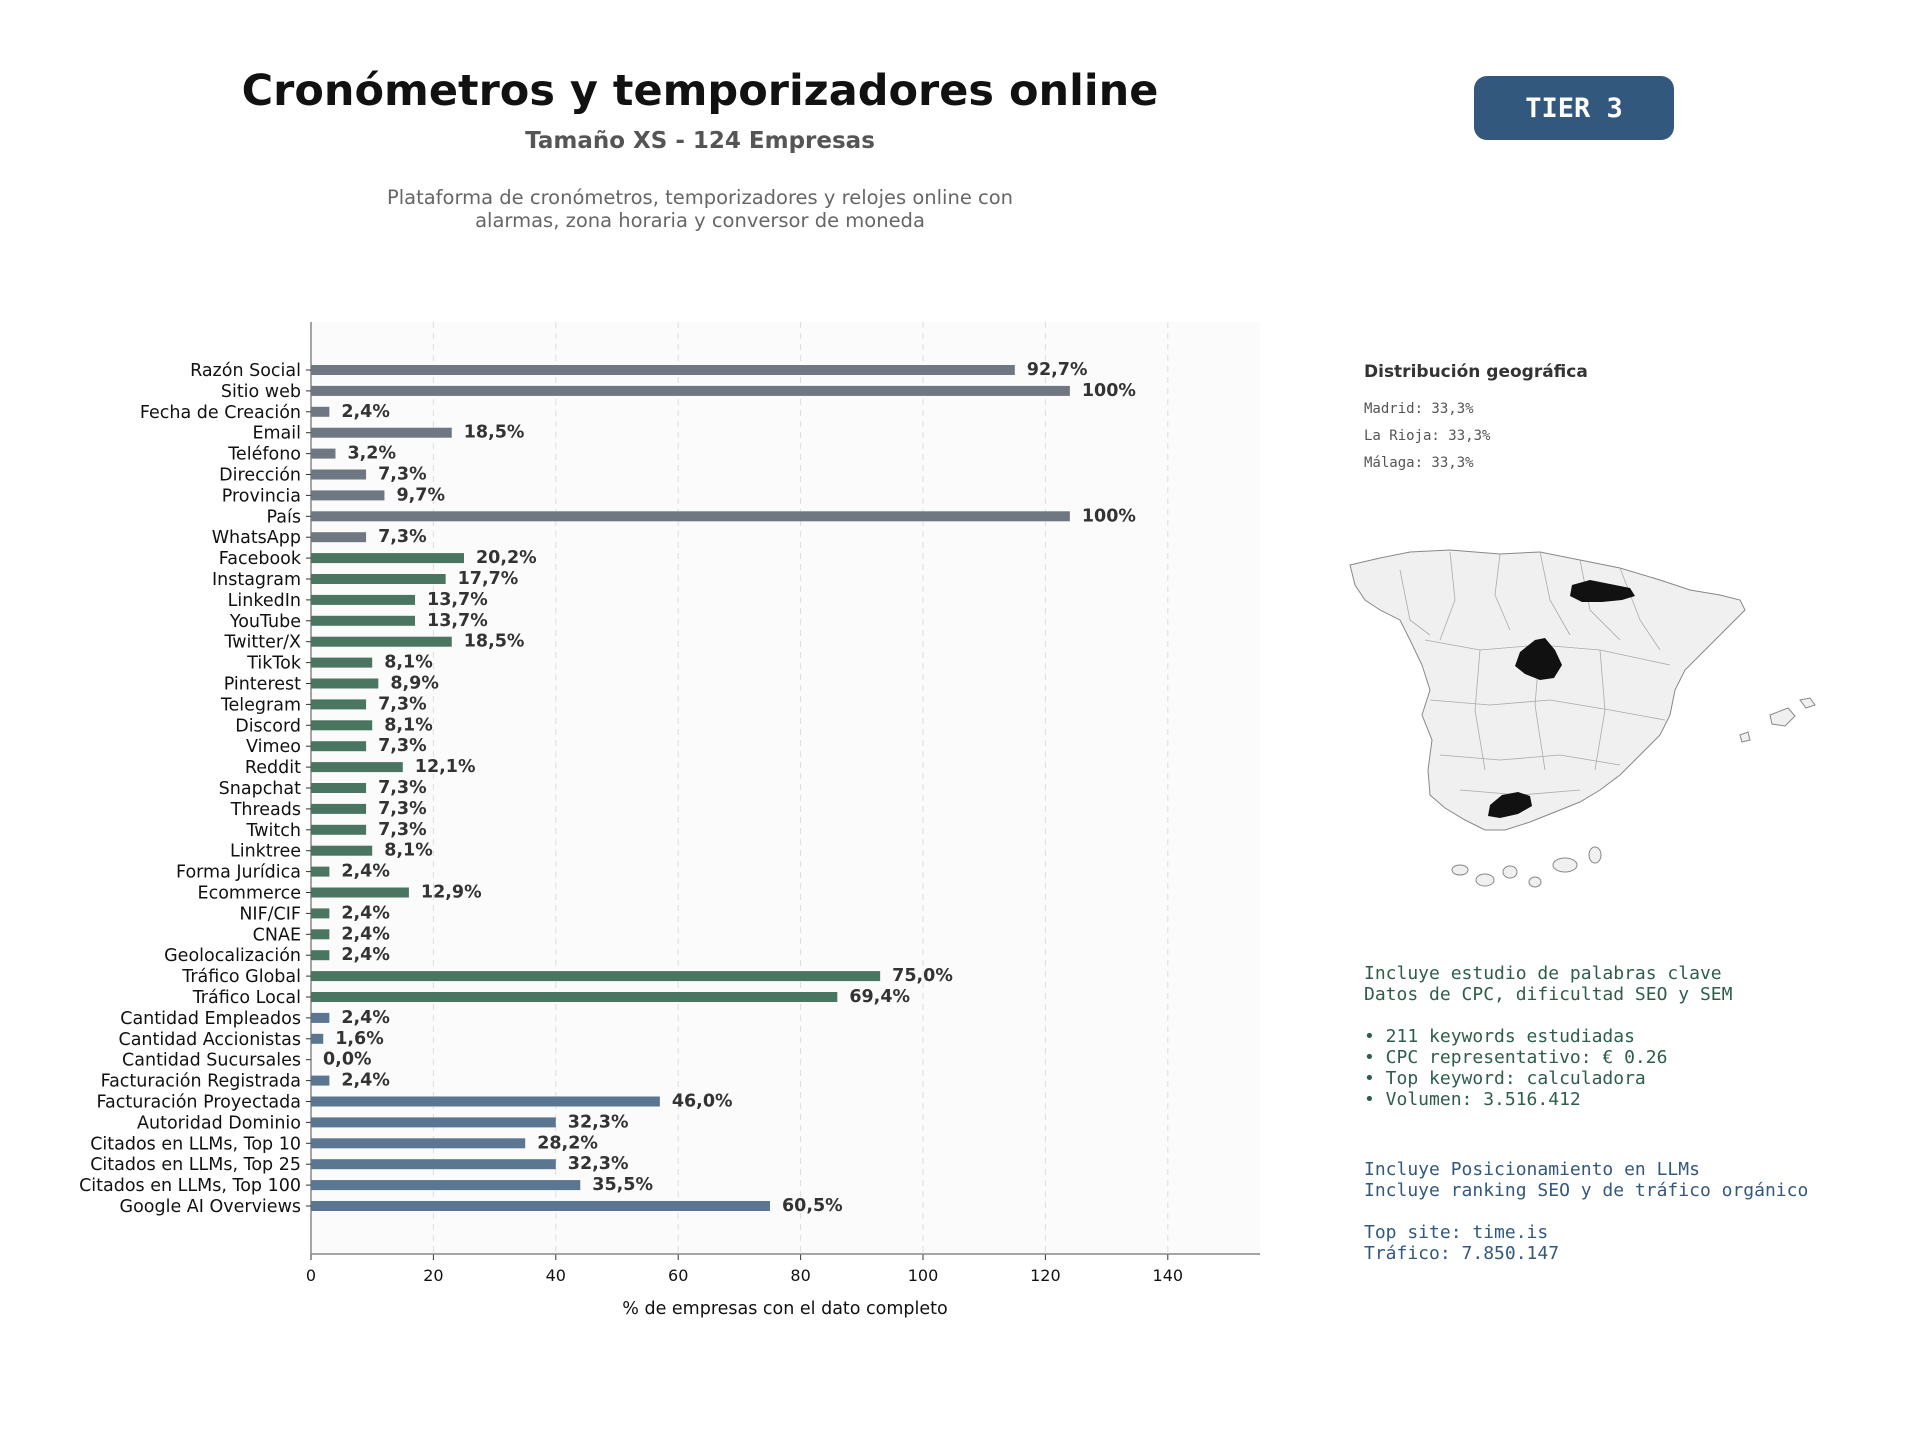  What do you see at coordinates (261, 392) in the screenshot?
I see `category-label: Sitio web` at bounding box center [261, 392].